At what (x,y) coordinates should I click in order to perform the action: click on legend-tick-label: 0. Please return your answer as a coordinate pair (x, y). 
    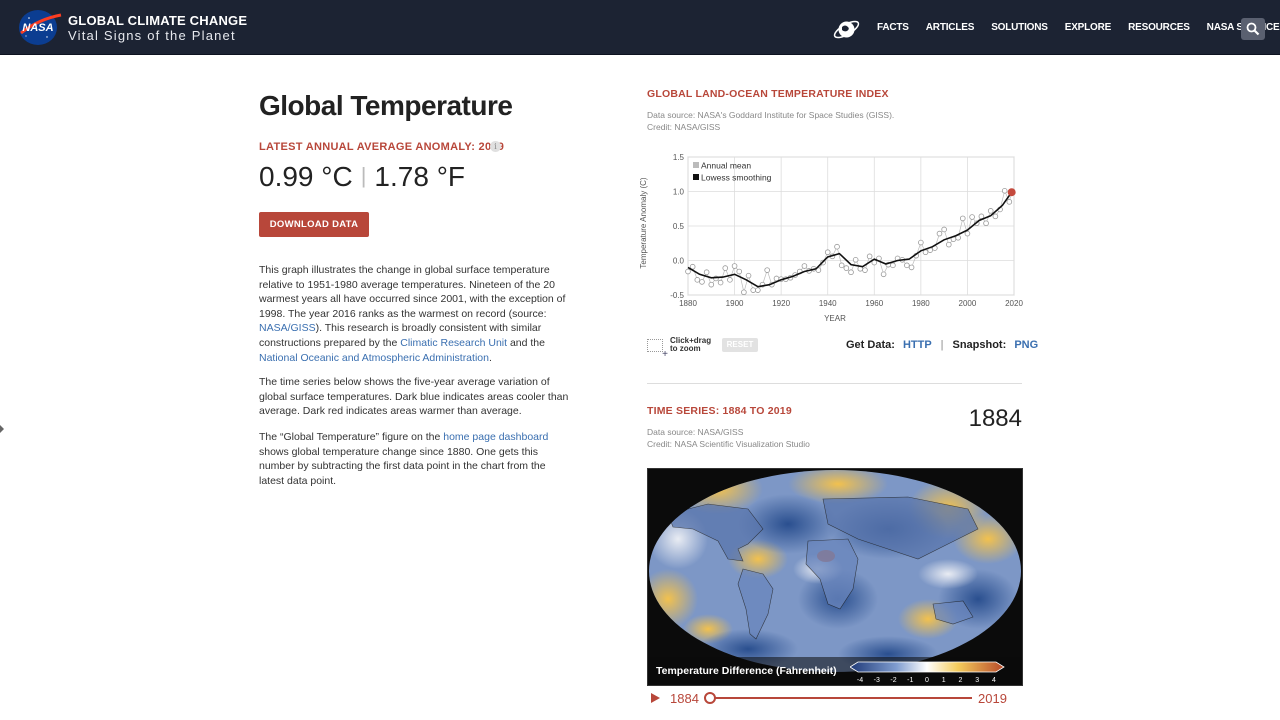
    Looking at the image, I should click on (927, 680).